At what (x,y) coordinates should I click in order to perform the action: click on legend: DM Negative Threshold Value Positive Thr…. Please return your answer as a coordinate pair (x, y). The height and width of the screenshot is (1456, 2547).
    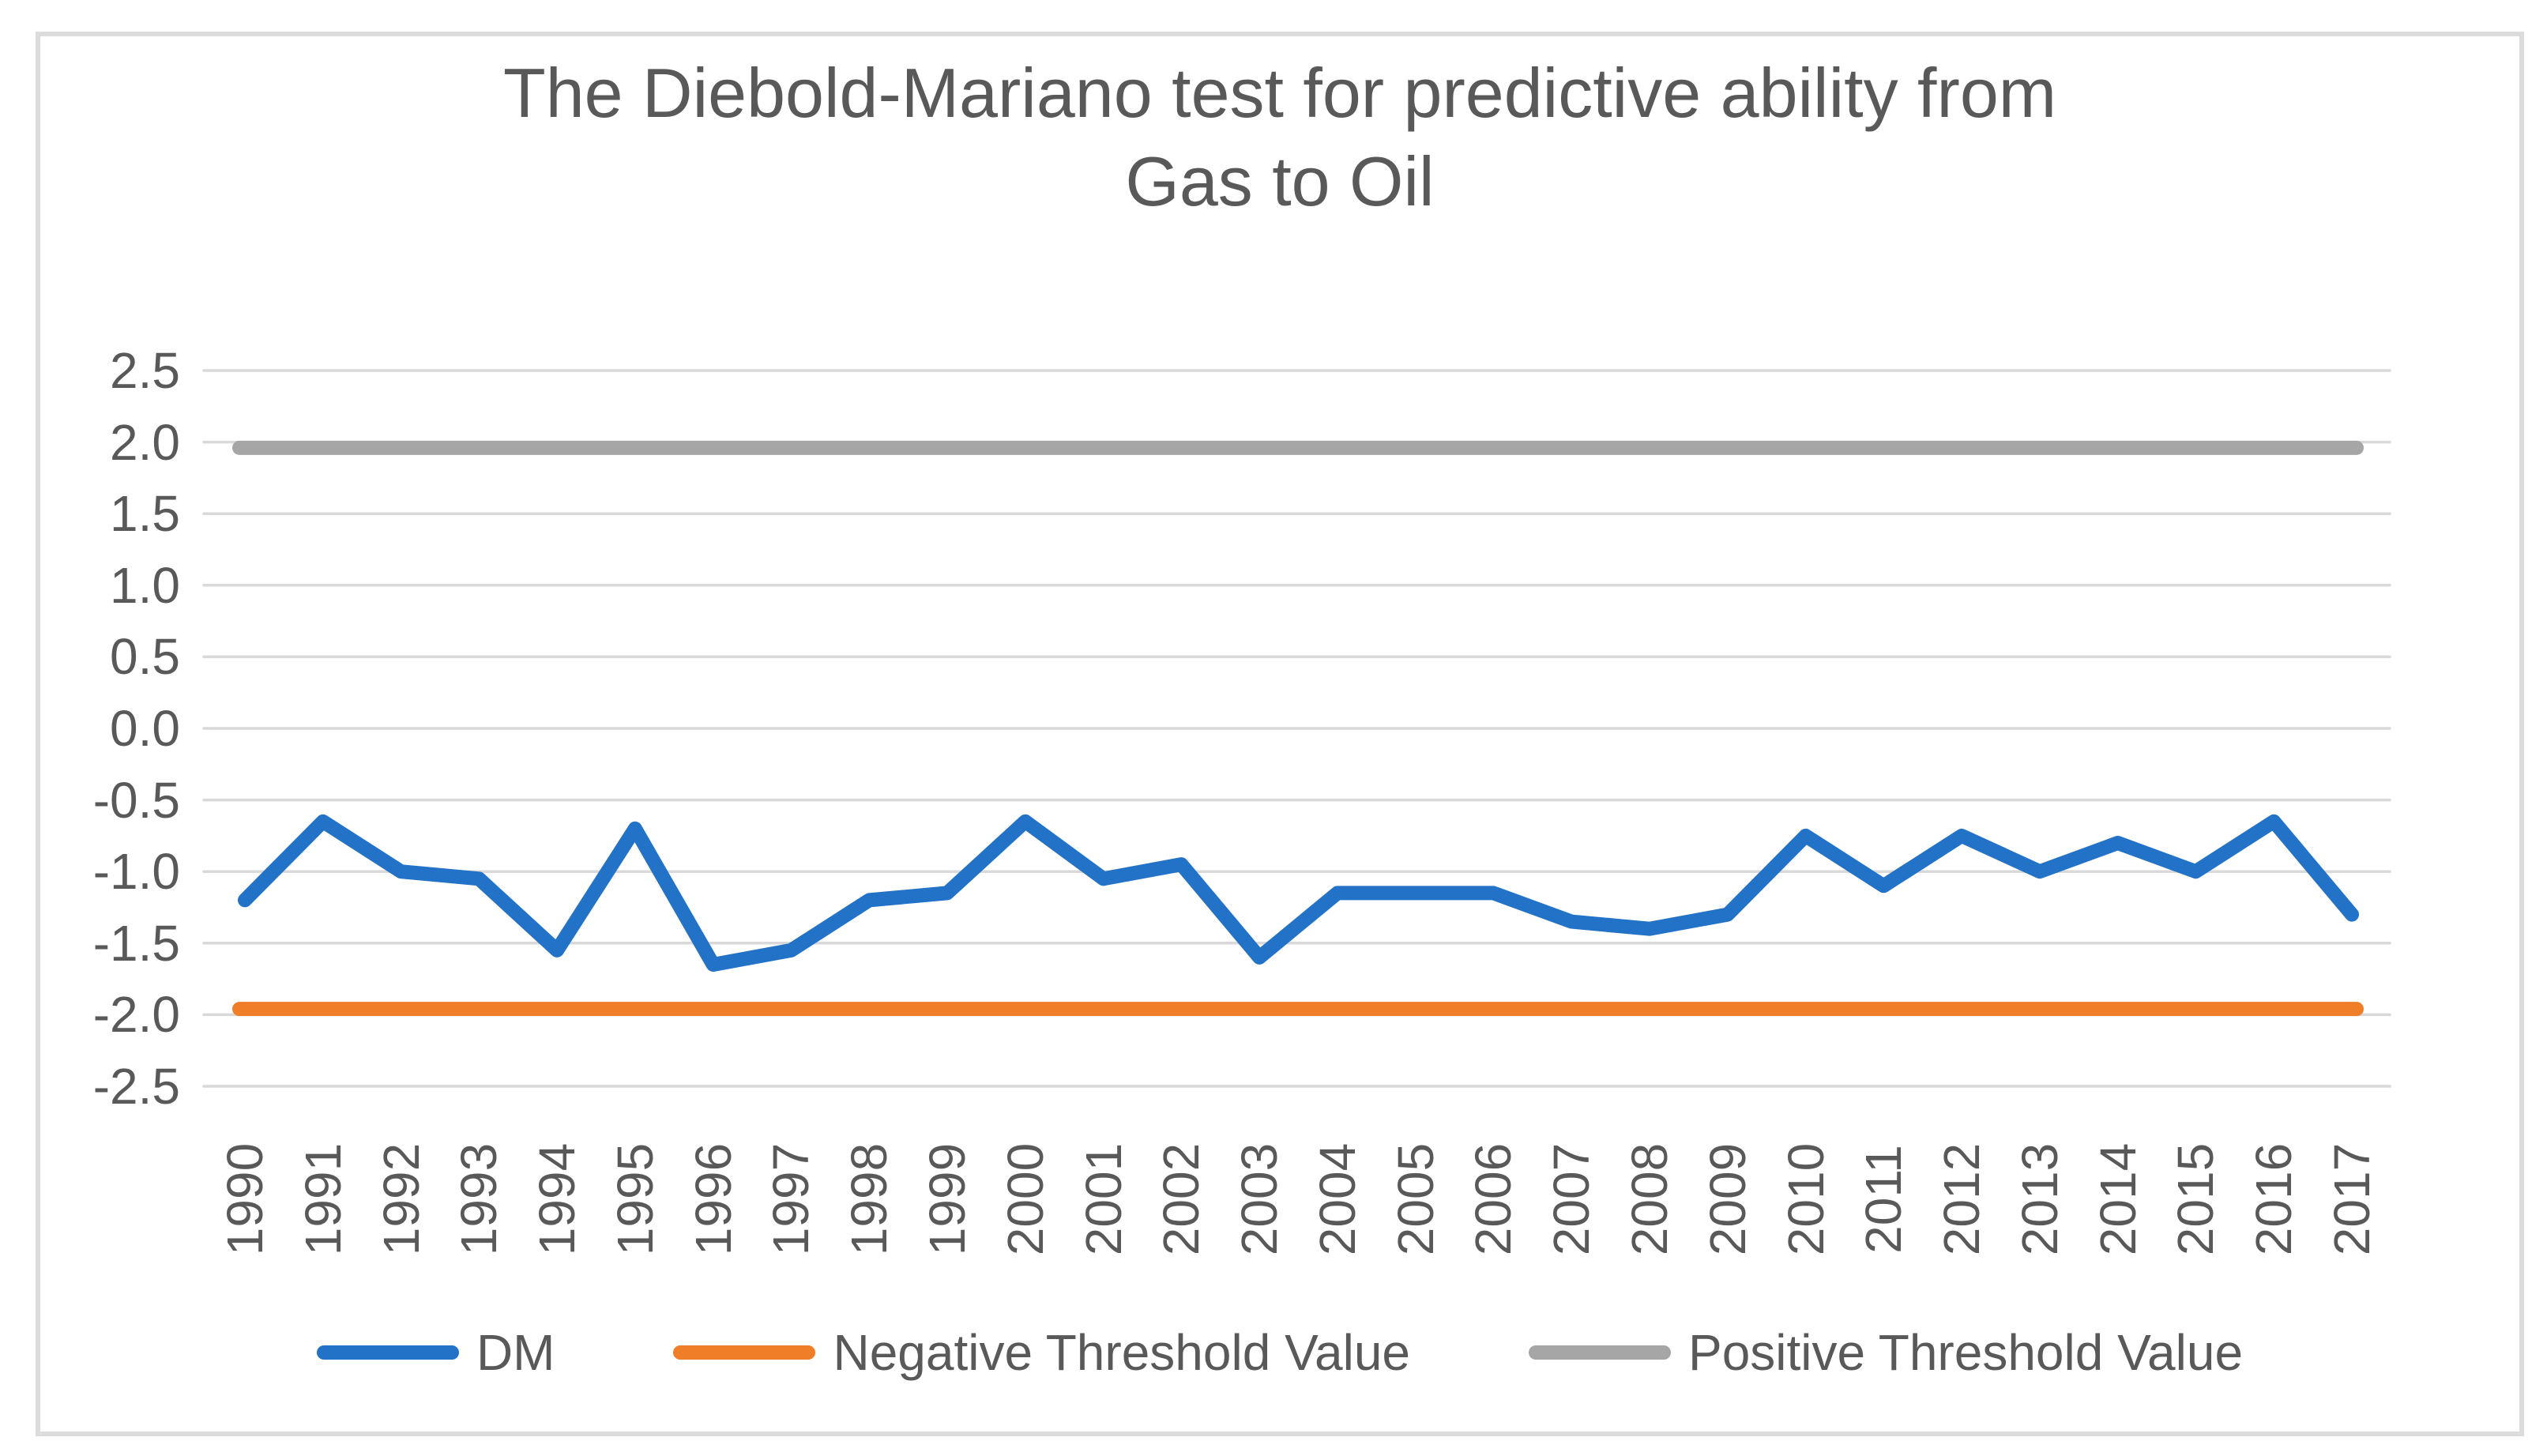
    Looking at the image, I should click on (1280, 1352).